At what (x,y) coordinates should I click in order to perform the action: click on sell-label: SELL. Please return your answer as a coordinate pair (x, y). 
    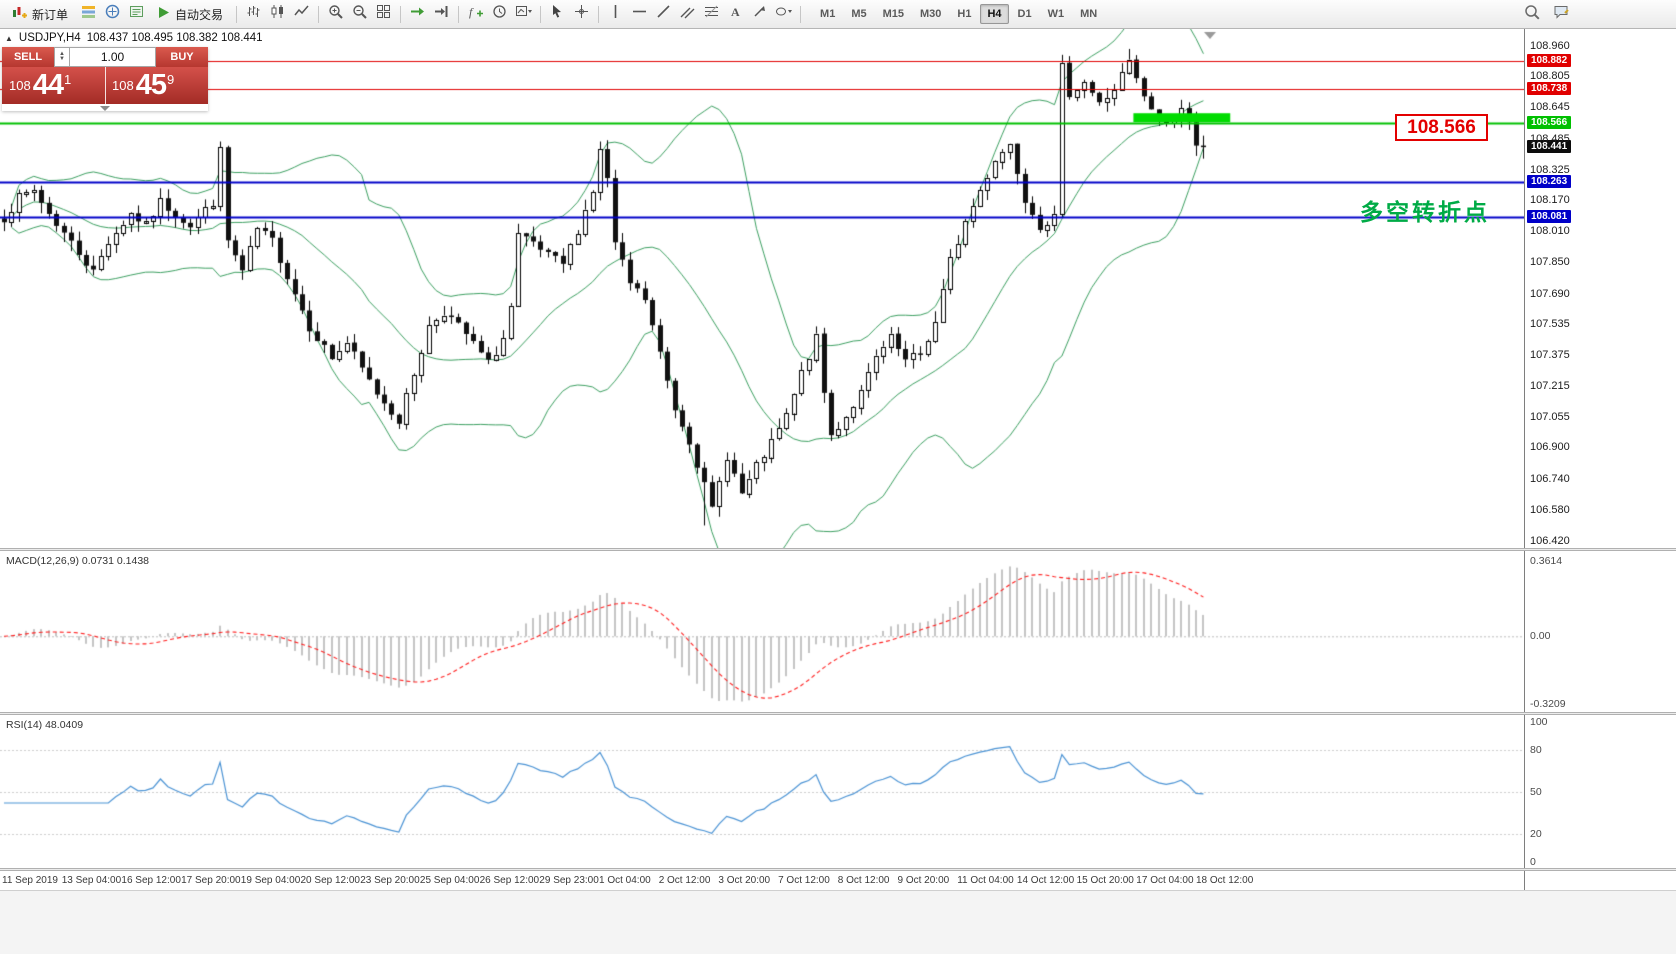
    Looking at the image, I should click on (28, 57).